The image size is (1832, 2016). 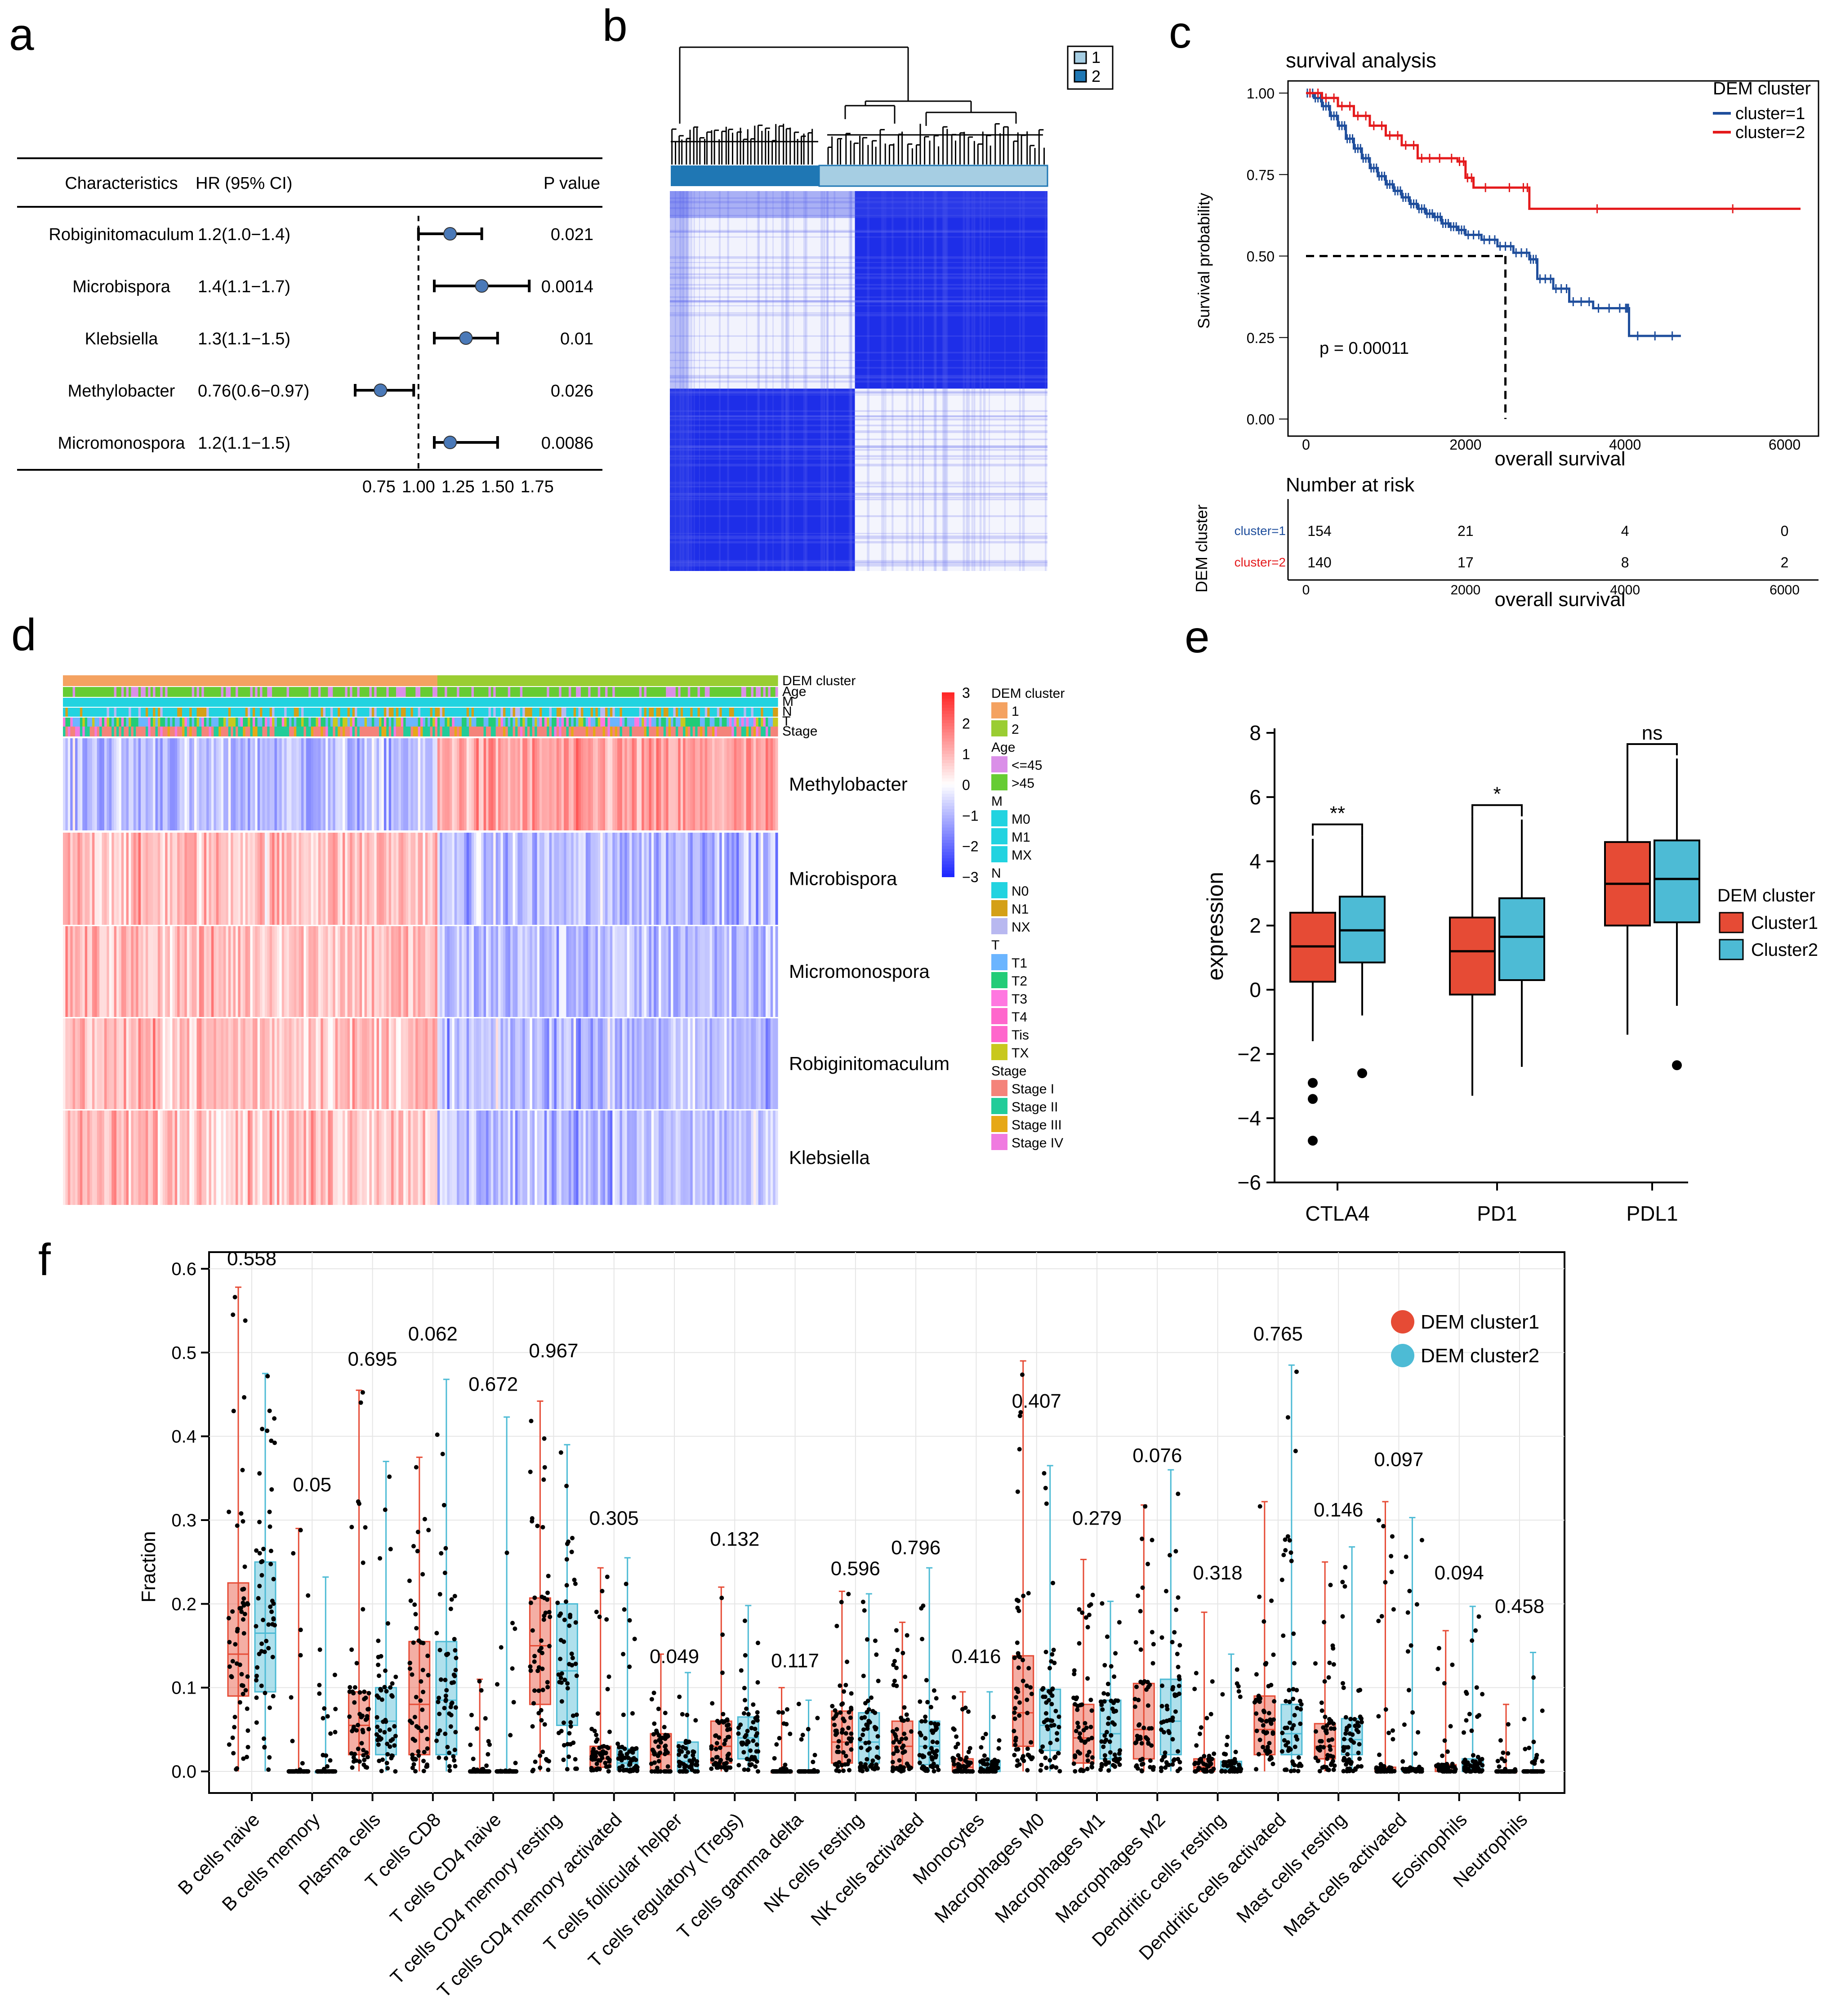 I want to click on colorbar-segment, so click(x=948, y=716).